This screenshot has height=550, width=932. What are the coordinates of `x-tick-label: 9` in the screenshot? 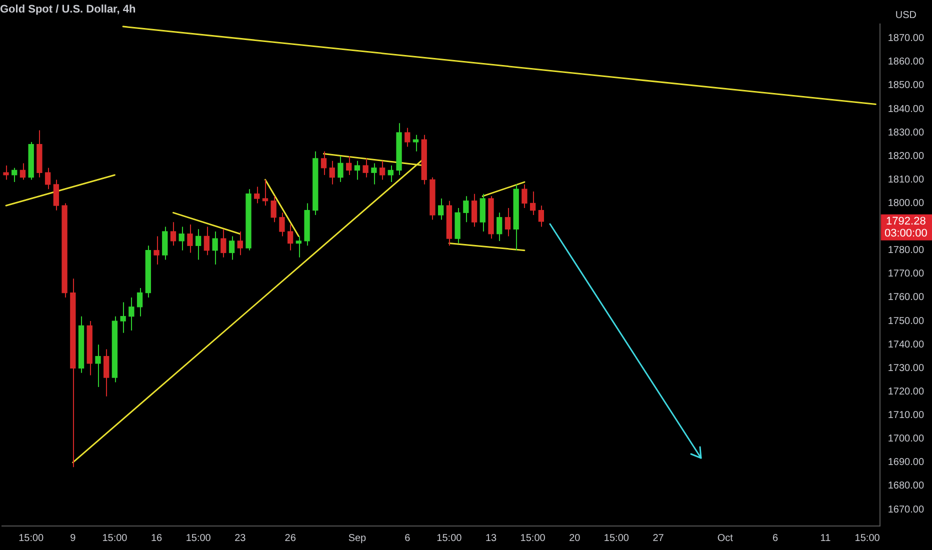 It's located at (73, 538).